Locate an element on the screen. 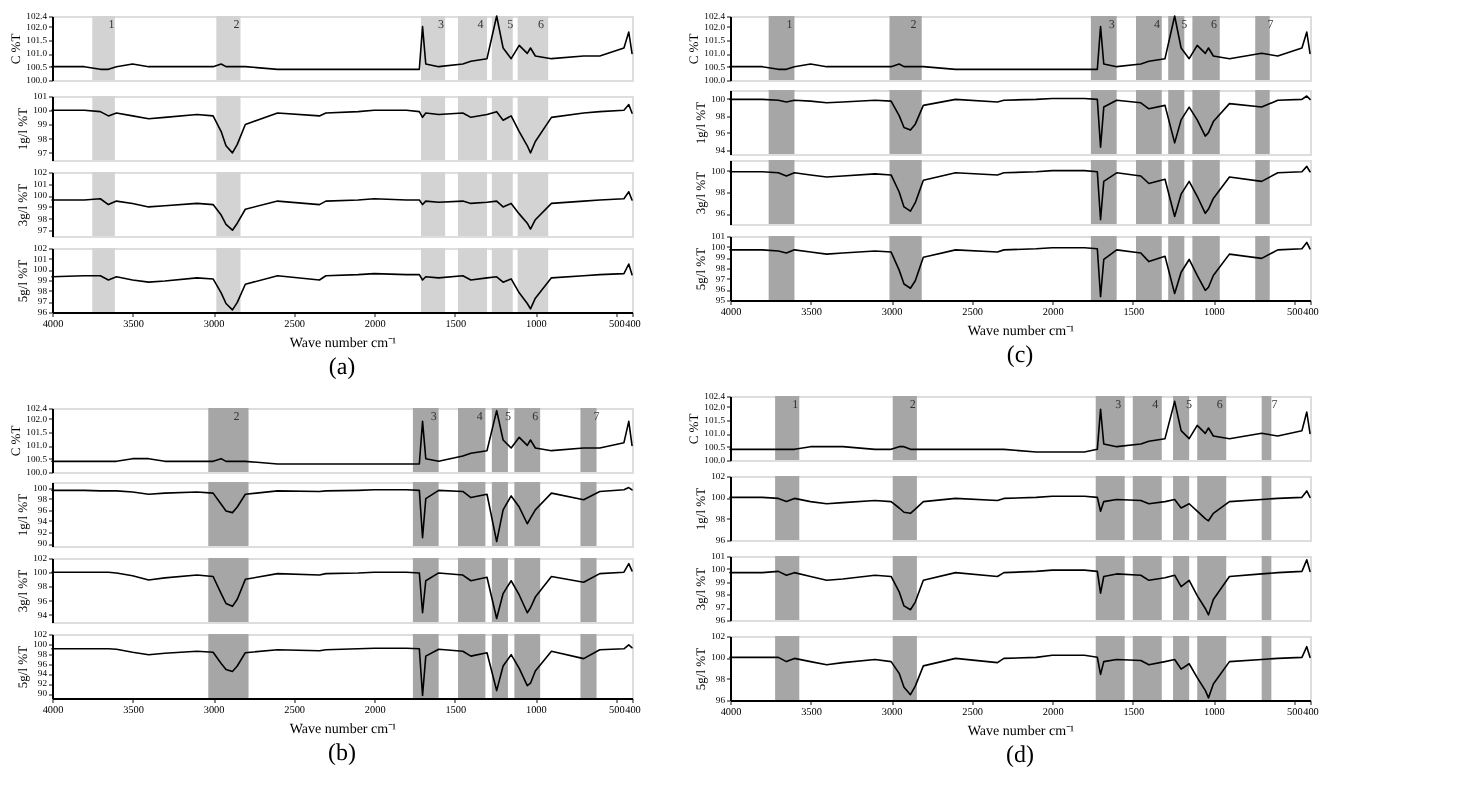 This screenshot has height=790, width=1460. text: (c) is located at coordinates (1020, 354).